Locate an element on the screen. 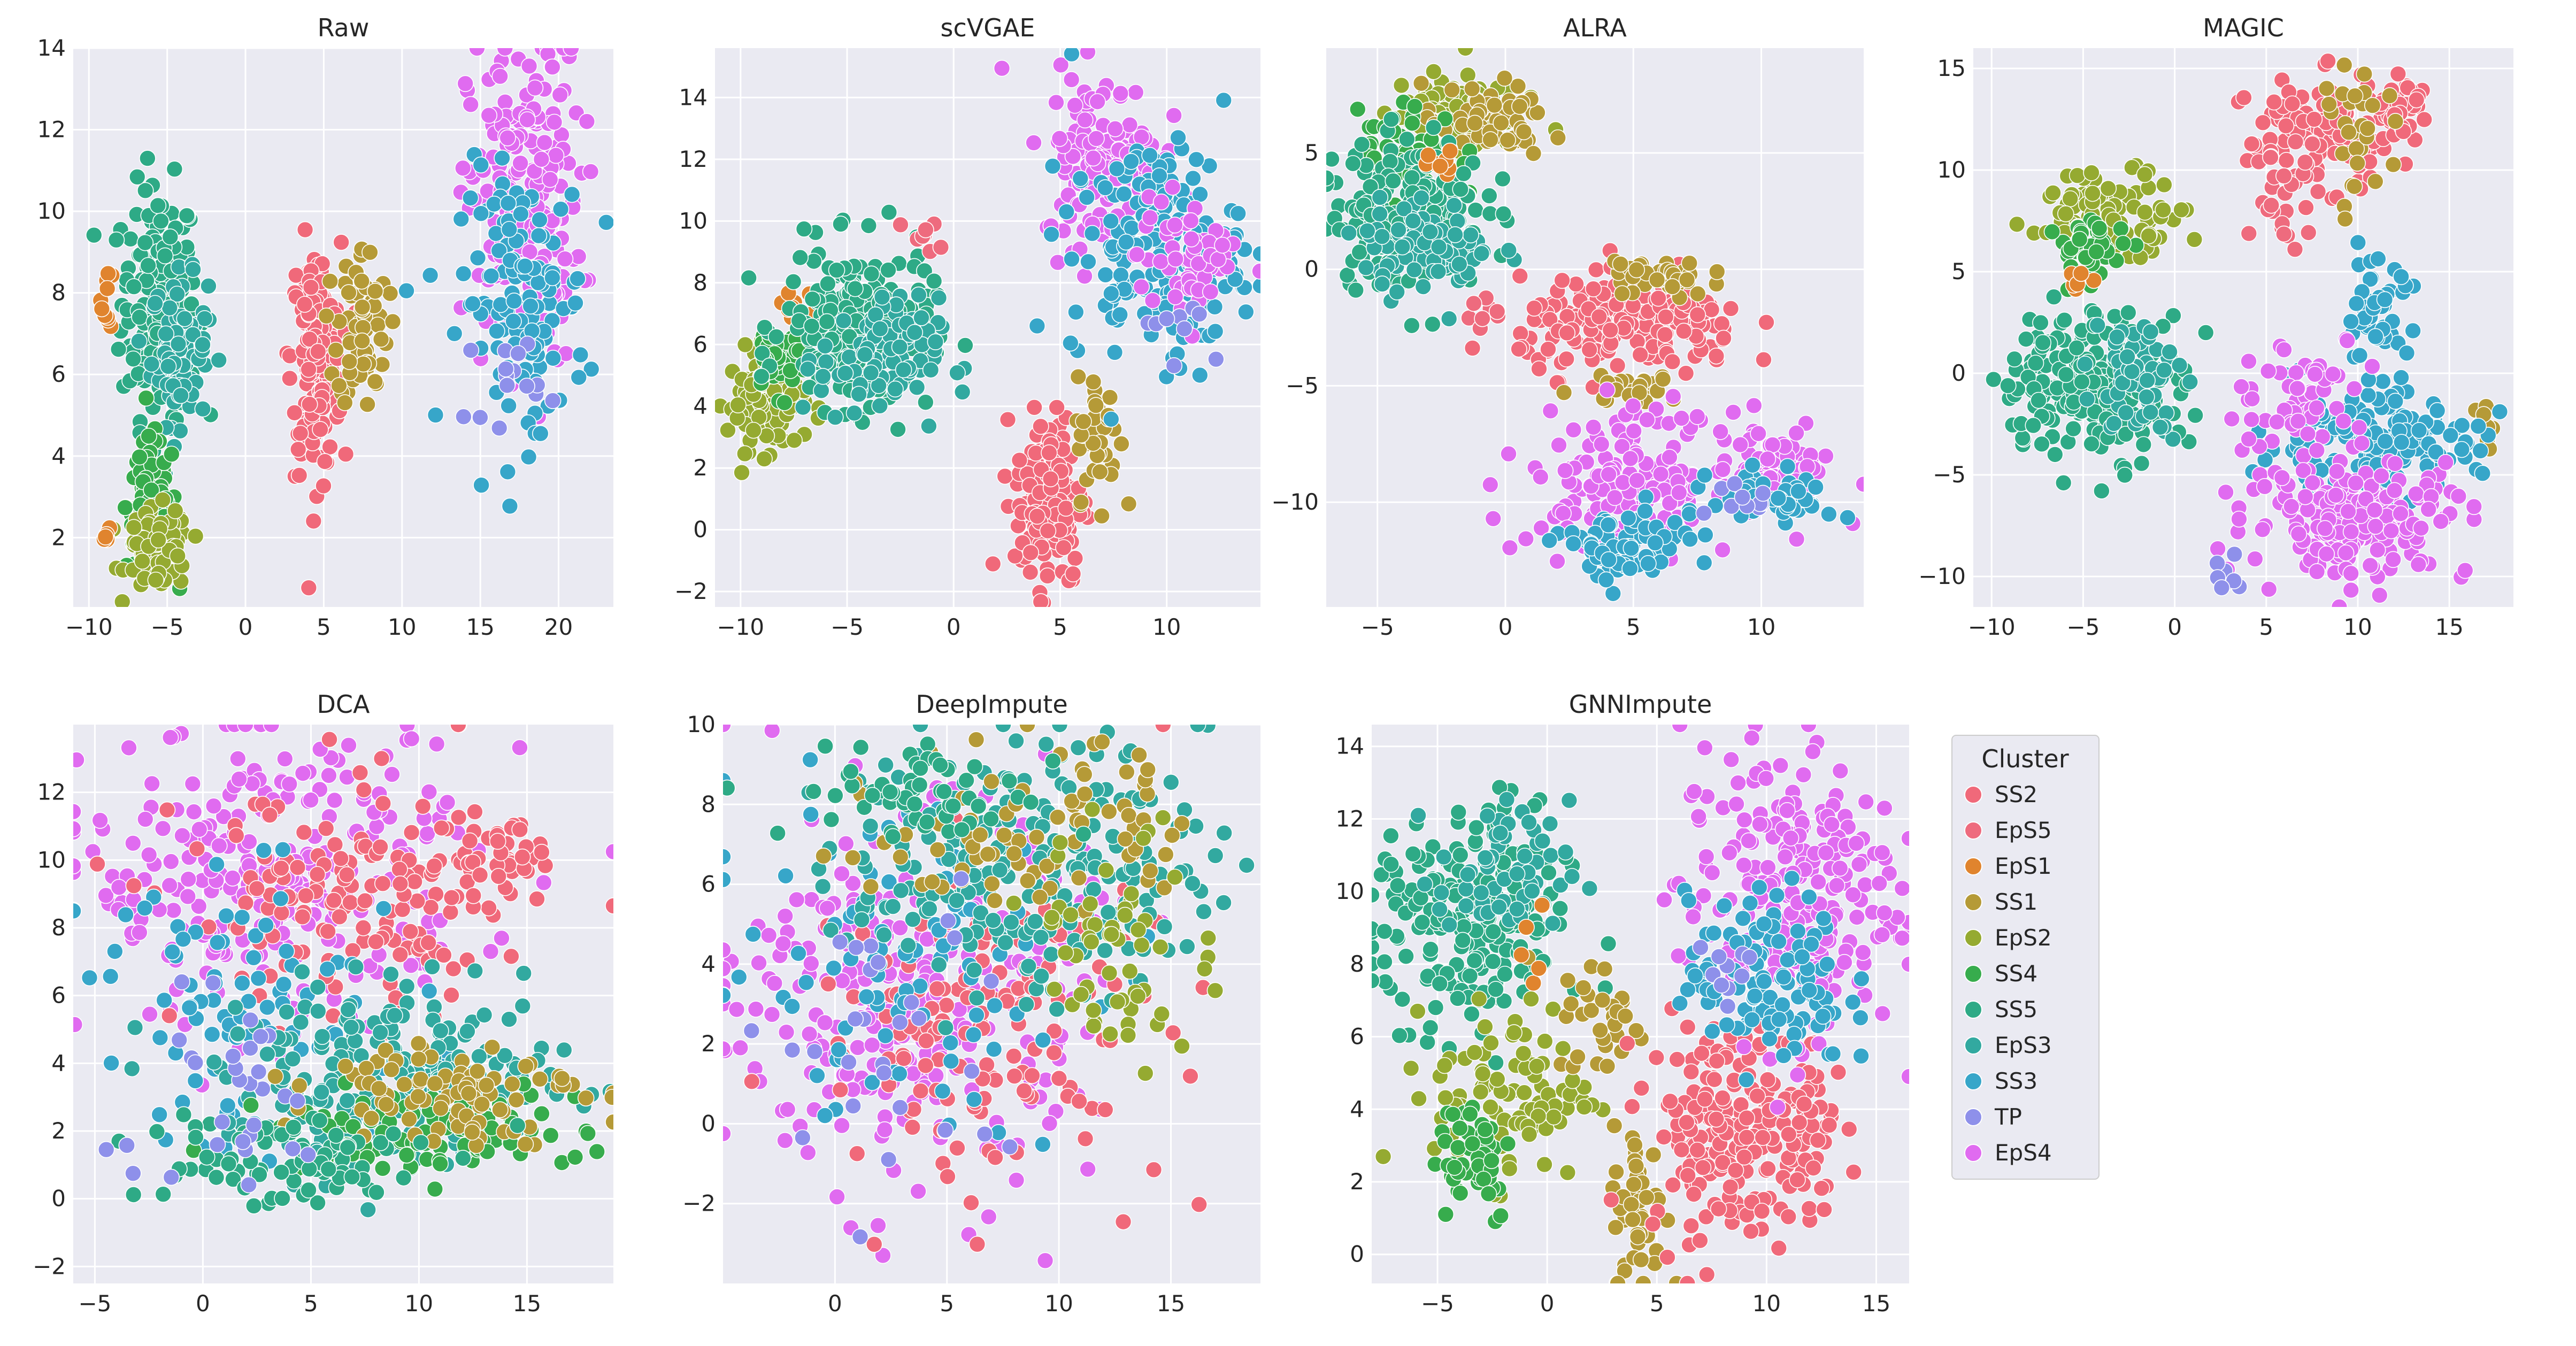 This screenshot has height=1346, width=2576. scatter-points is located at coordinates (349, 327).